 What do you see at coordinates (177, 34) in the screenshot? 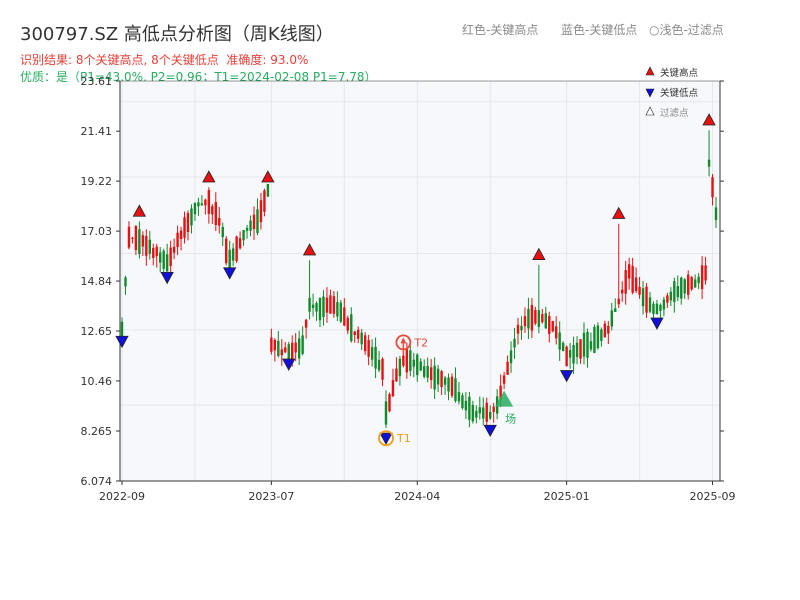
I see `chart-title: 300797.SZ 高低点分析图（周K线图）` at bounding box center [177, 34].